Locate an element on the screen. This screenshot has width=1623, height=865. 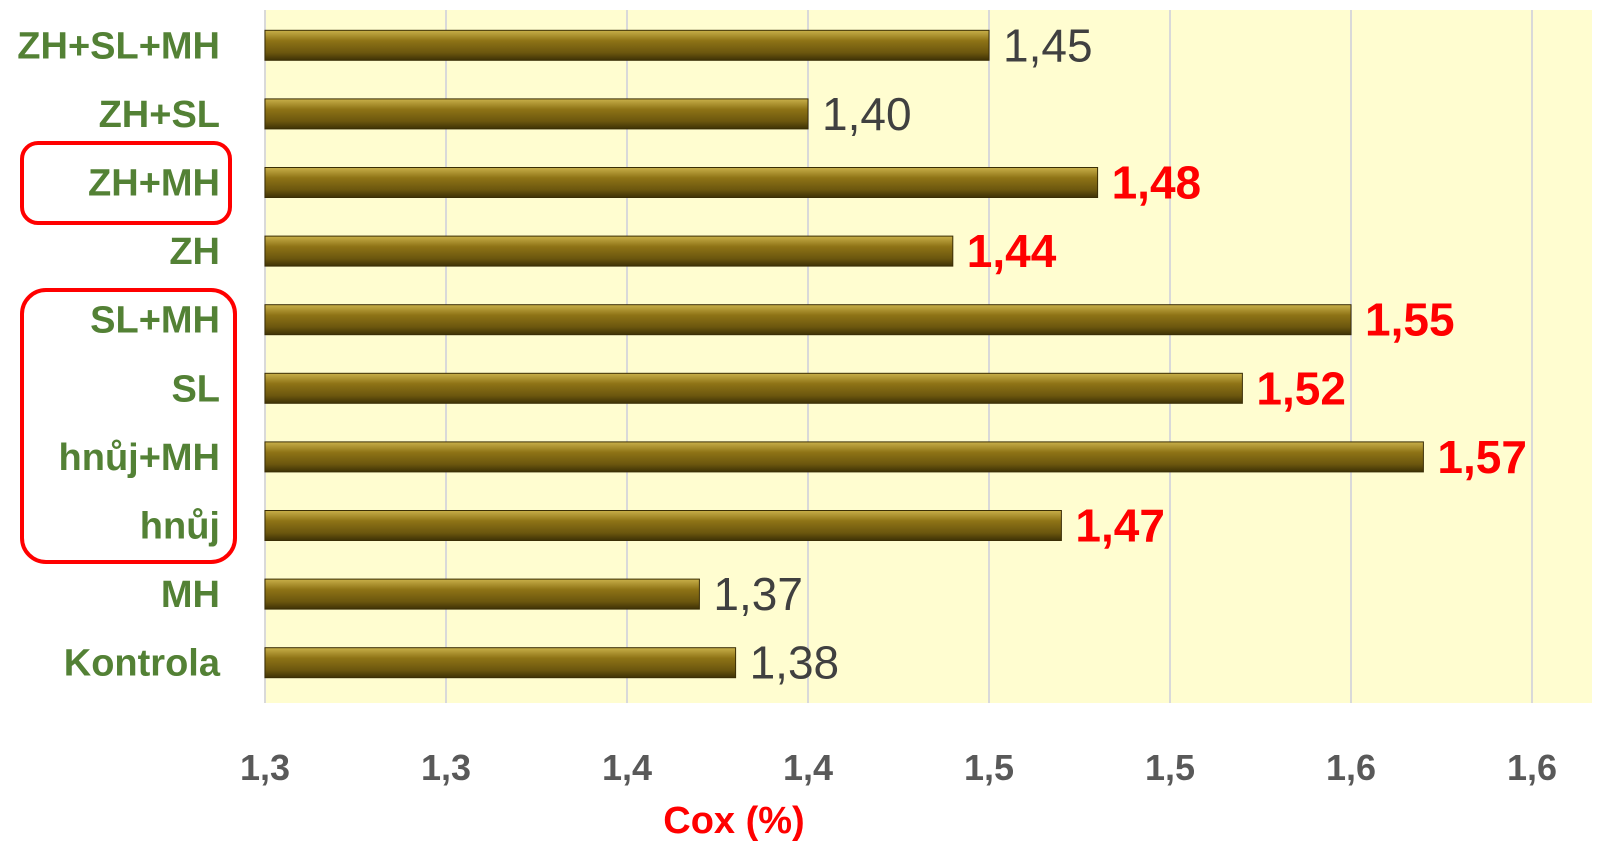
x-tick-labels: 1,3 1,3 1,4 1,4 1,5 1,5 1,6 1,6 is located at coordinates (898, 767).